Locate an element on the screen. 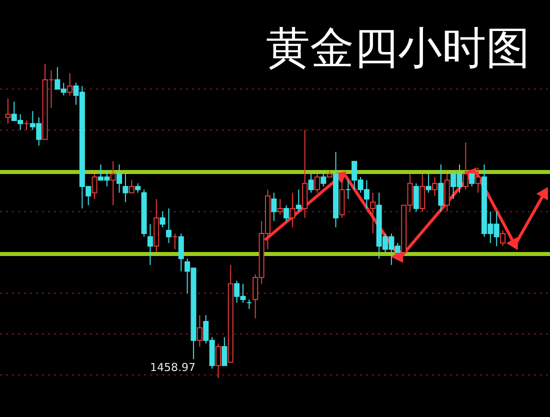 The width and height of the screenshot is (550, 417). annotation: 1458.97 is located at coordinates (173, 367).